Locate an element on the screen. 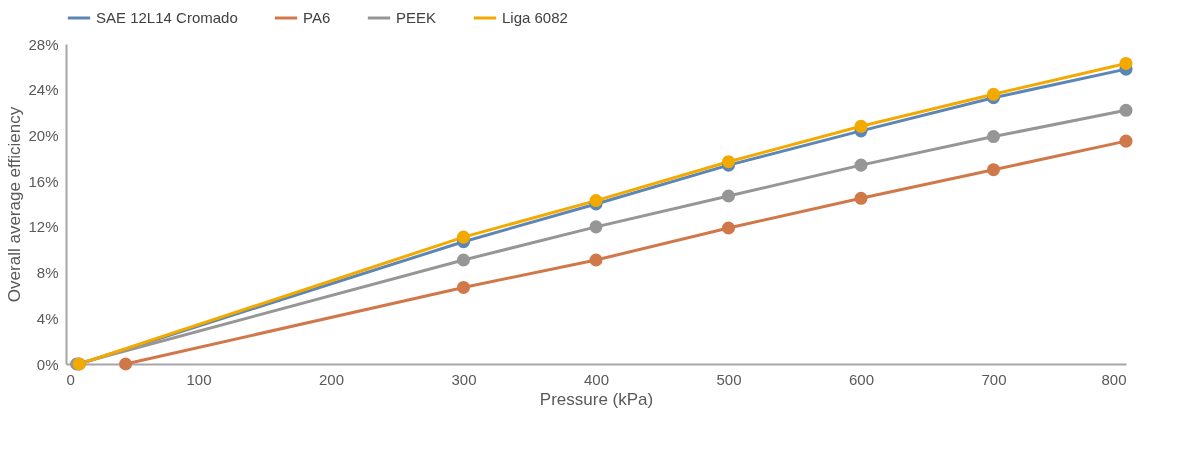 Image resolution: width=1193 pixels, height=475 pixels. y-tick-label: 28% is located at coordinates (43, 44).